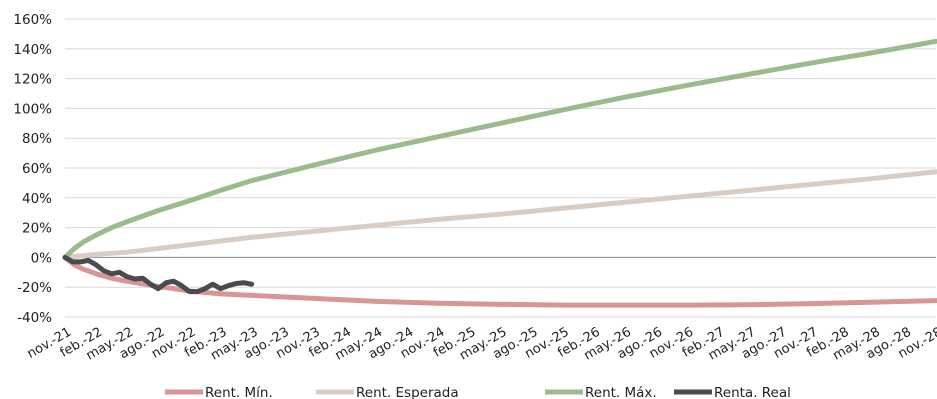  Describe the element at coordinates (37, 139) in the screenshot. I see `y-tick-label: 80%` at that location.